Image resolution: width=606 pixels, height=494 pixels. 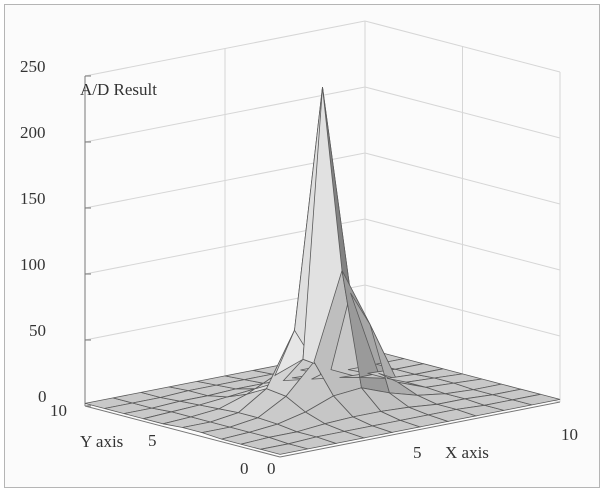 I want to click on x-axis-line, so click(x=420, y=429).